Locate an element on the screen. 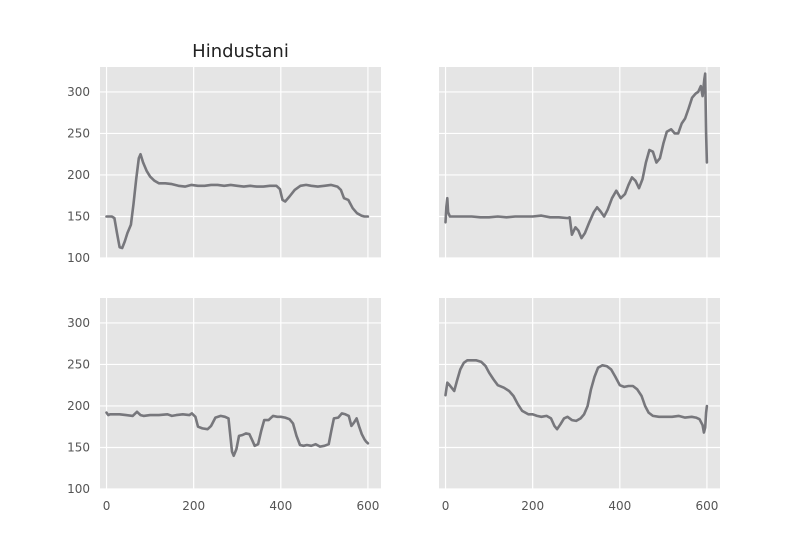 The height and width of the screenshot is (550, 800). panel-bottom-right: 0 200 400 600 is located at coordinates (579, 405).